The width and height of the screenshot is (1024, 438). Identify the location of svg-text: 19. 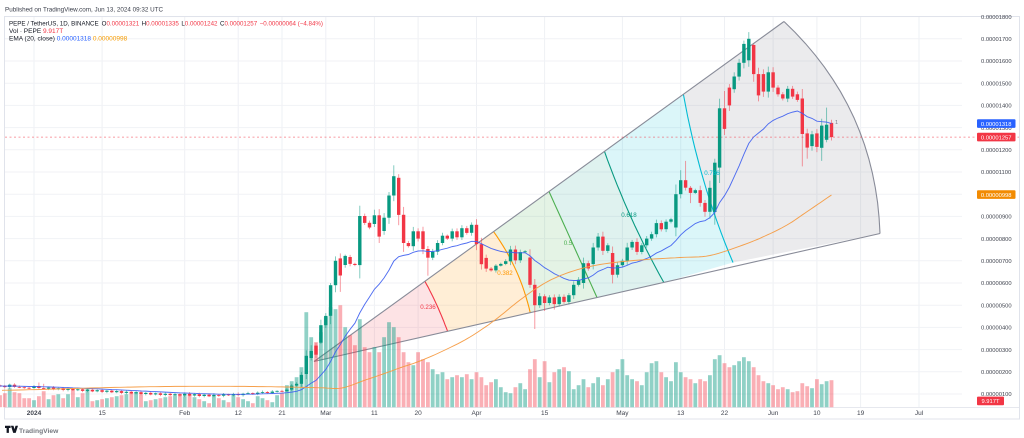
(861, 413).